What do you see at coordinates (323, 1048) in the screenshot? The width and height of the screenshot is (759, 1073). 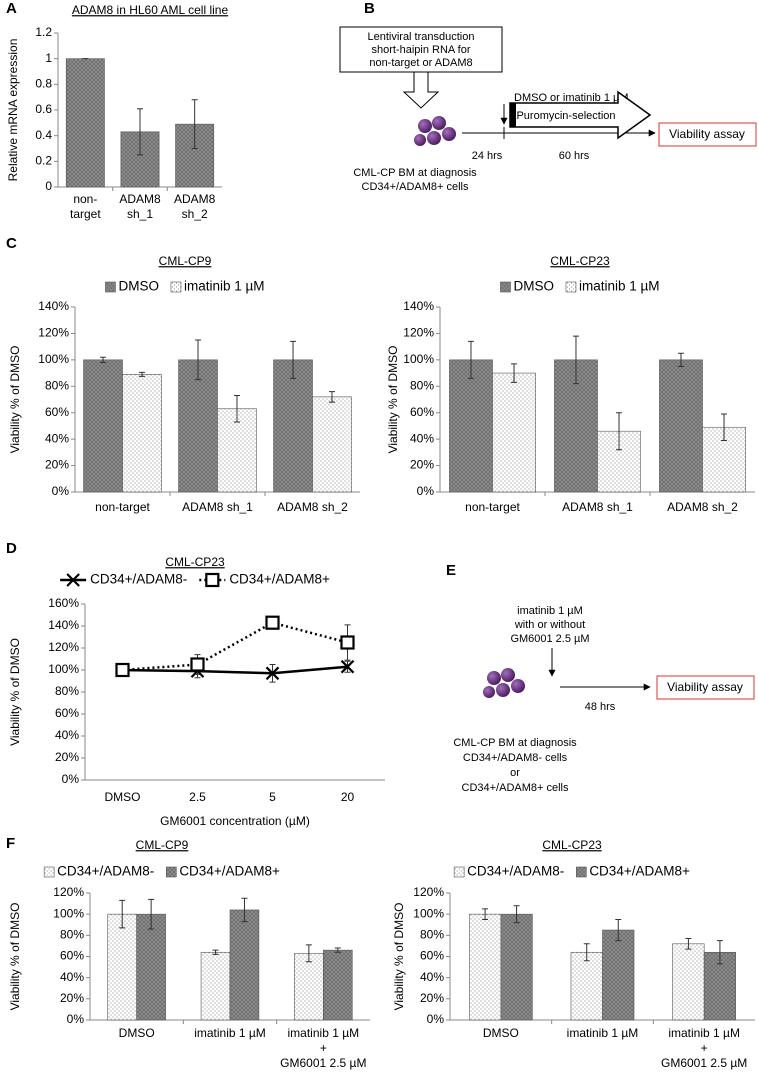 I see `x-tick-label-box: imatinib 1 µM + GM6001 2.5 µM` at bounding box center [323, 1048].